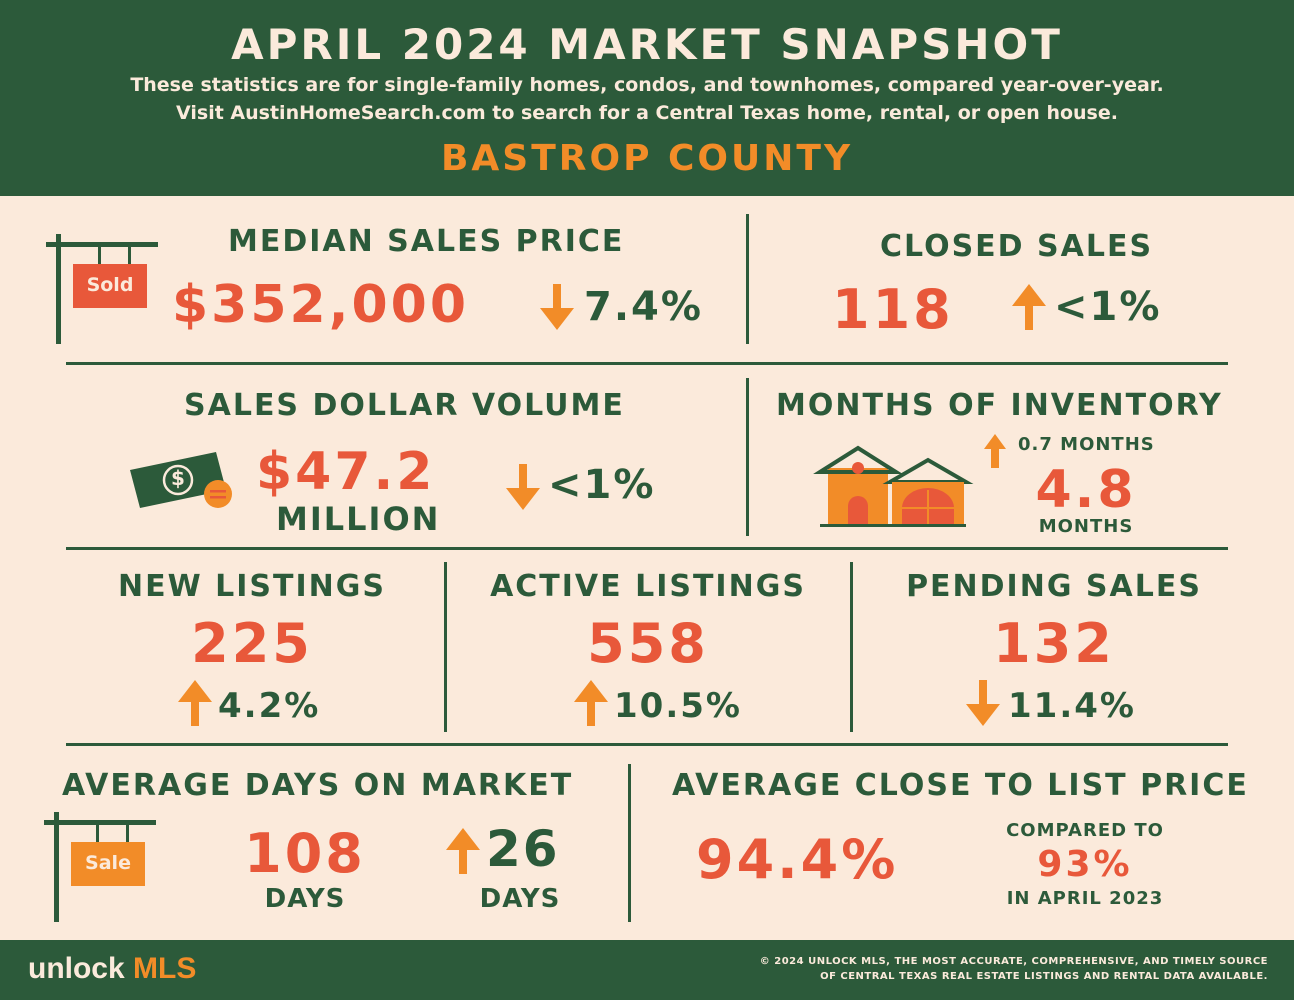  What do you see at coordinates (678, 706) in the screenshot?
I see `active-listings-change: 10.5%` at bounding box center [678, 706].